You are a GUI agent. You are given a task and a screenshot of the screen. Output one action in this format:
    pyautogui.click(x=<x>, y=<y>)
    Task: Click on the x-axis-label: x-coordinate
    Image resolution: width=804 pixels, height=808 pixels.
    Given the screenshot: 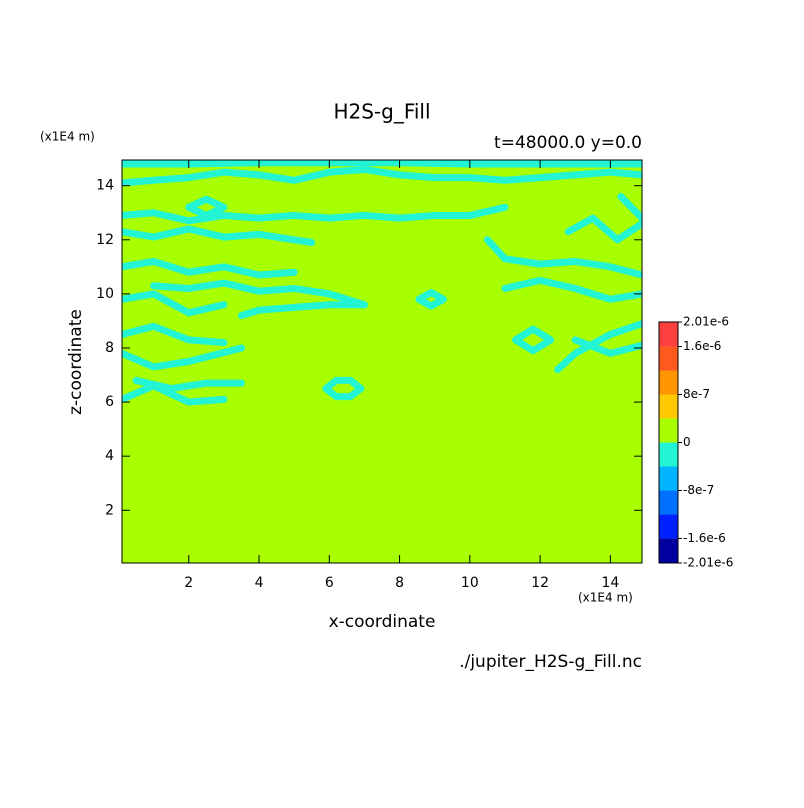 What is the action you would take?
    pyautogui.click(x=382, y=622)
    